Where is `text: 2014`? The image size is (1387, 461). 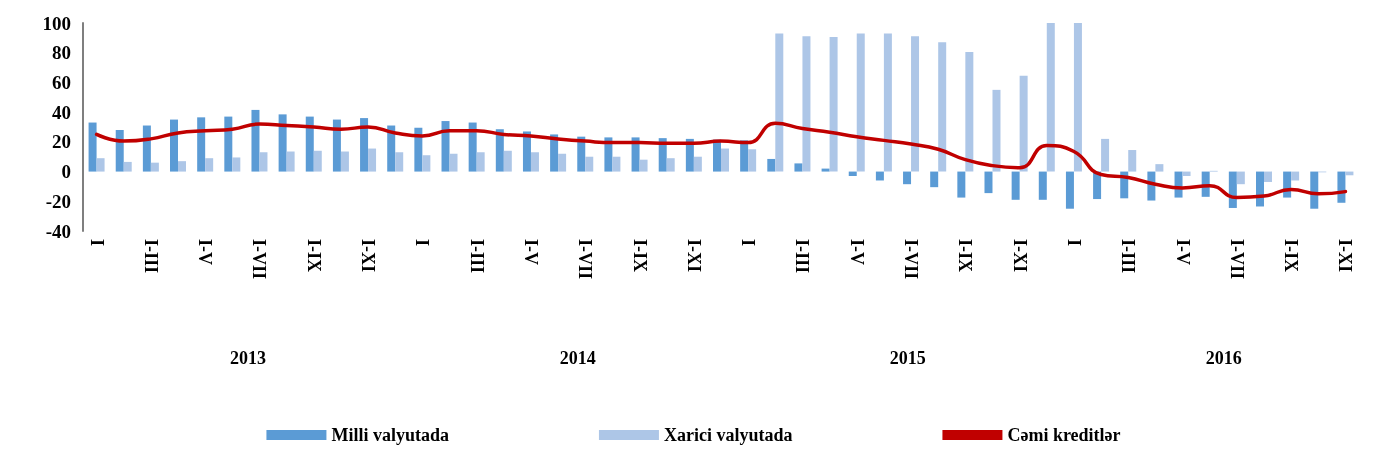
text: 2014 is located at coordinates (577, 358).